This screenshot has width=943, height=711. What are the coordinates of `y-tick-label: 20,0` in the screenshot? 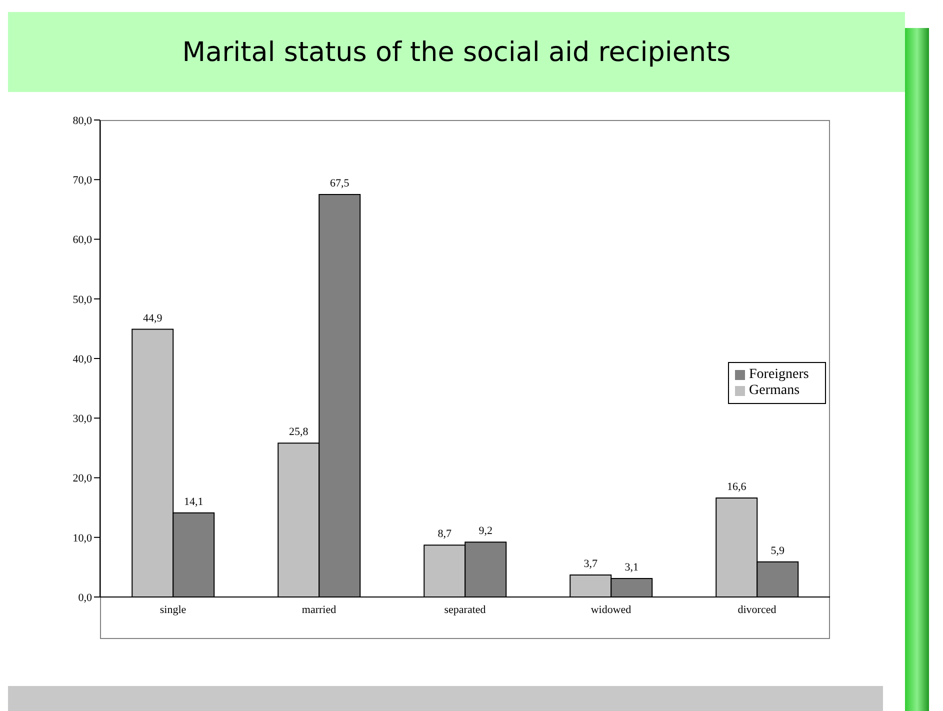 It's located at (82, 478).